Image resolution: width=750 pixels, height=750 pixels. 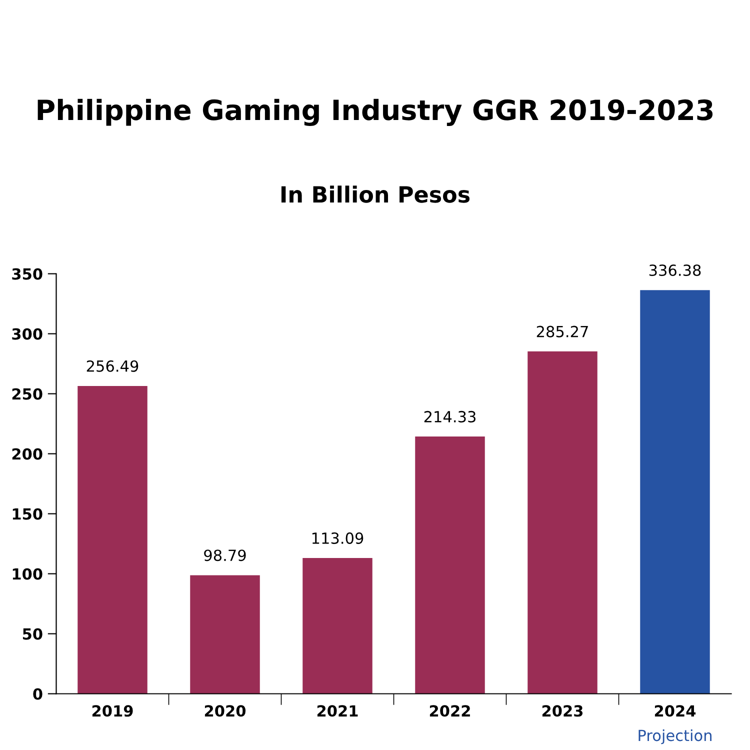 I want to click on data-label: 98.79, so click(x=225, y=556).